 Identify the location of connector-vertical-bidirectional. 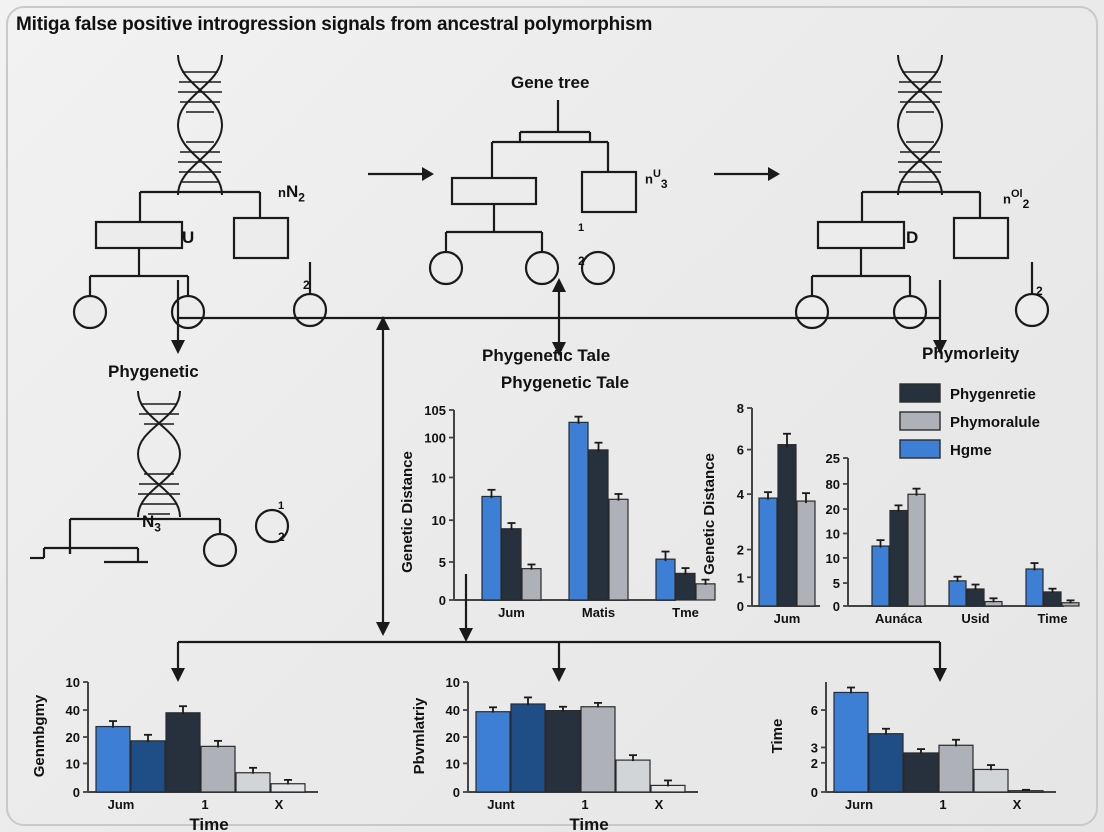
(383, 476).